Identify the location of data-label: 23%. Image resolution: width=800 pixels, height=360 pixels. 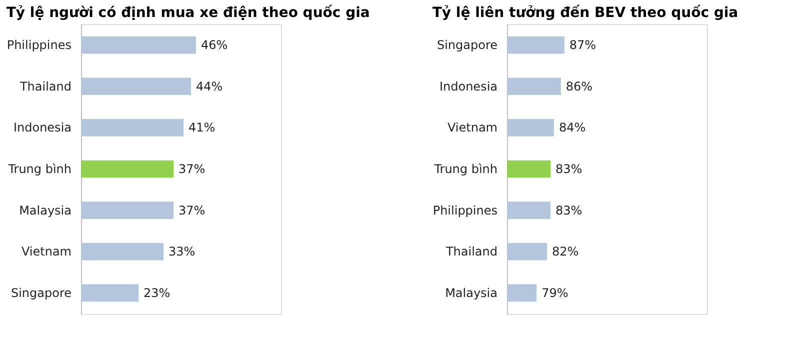
(157, 293).